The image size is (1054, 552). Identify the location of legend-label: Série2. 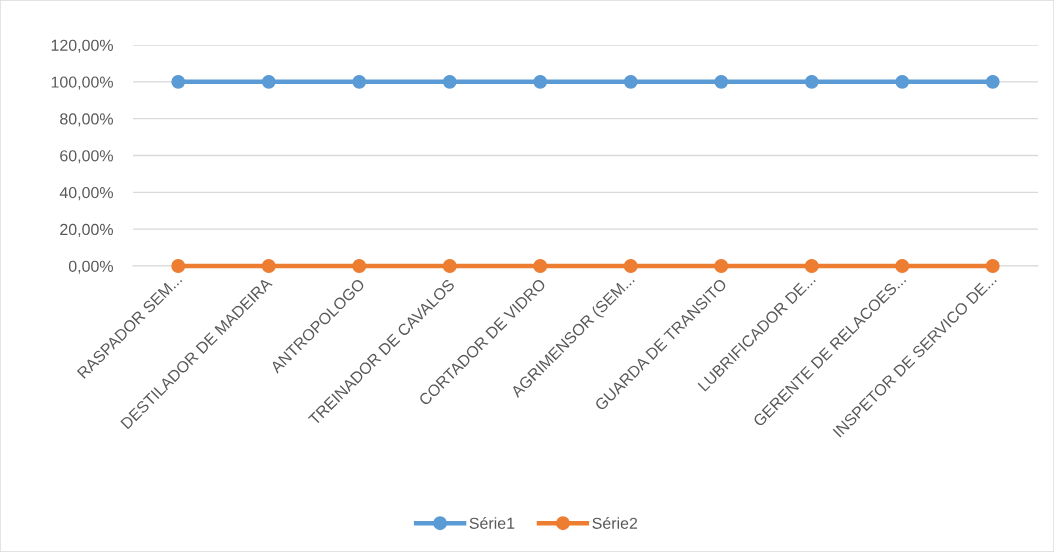
(615, 523).